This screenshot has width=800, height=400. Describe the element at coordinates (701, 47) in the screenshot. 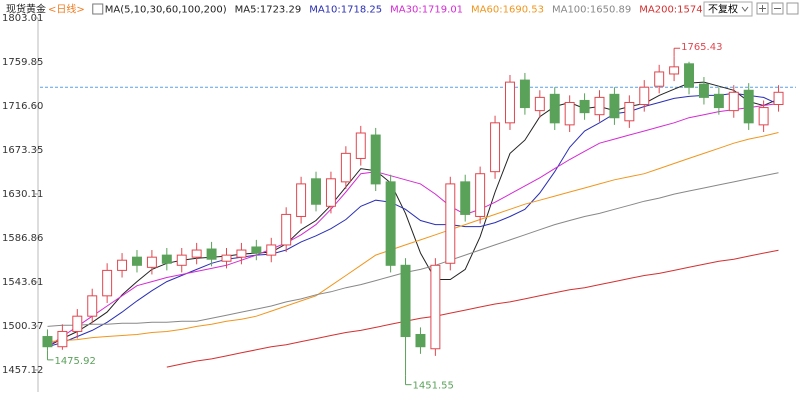

I see `annotation: 1765.43` at that location.